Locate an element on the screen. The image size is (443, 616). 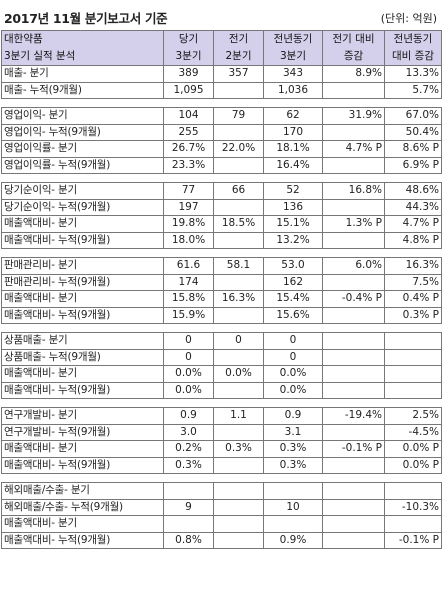
row-label: 판매관리비- 누적(9개월) is located at coordinates (82, 282).